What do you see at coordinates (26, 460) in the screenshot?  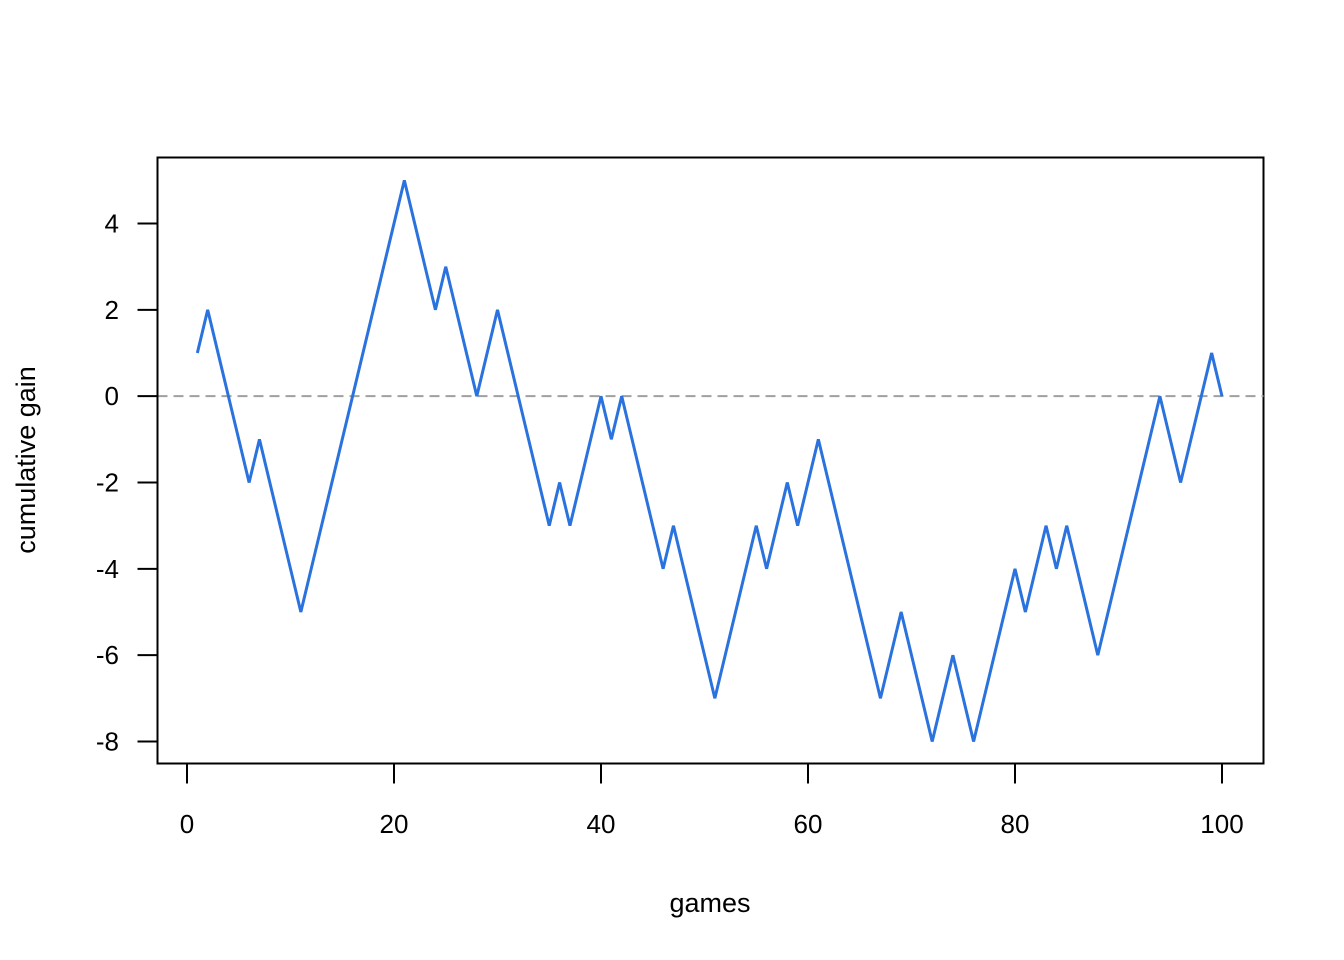 I see `y-axis-title: cumulative gain` at bounding box center [26, 460].